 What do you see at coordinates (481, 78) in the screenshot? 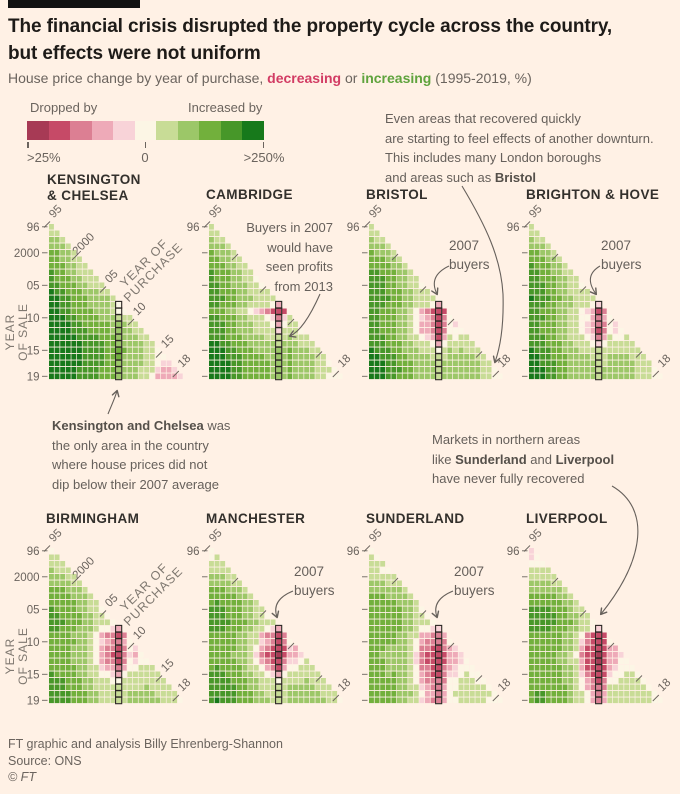
I see `subtitle-range: (1995-2019, %)` at bounding box center [481, 78].